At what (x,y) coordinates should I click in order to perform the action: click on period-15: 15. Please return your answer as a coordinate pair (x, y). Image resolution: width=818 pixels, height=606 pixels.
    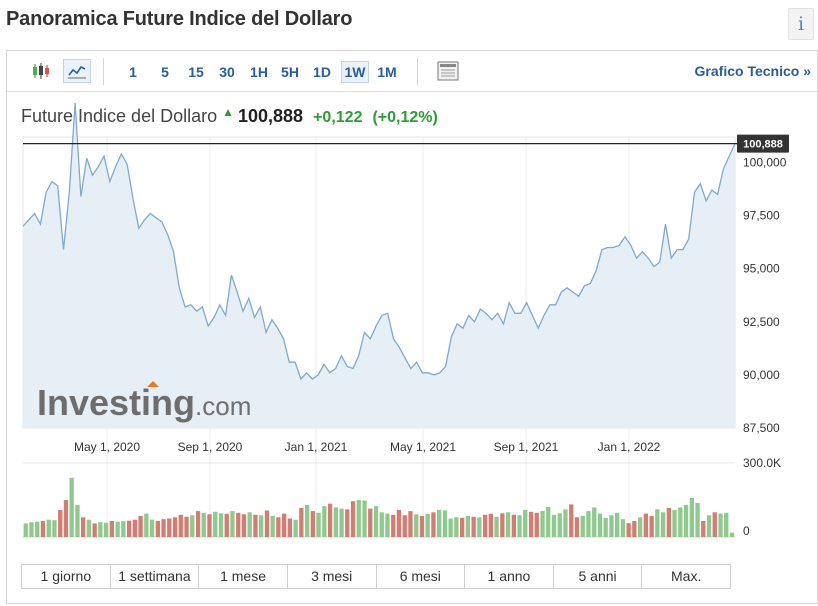
    Looking at the image, I should click on (196, 72).